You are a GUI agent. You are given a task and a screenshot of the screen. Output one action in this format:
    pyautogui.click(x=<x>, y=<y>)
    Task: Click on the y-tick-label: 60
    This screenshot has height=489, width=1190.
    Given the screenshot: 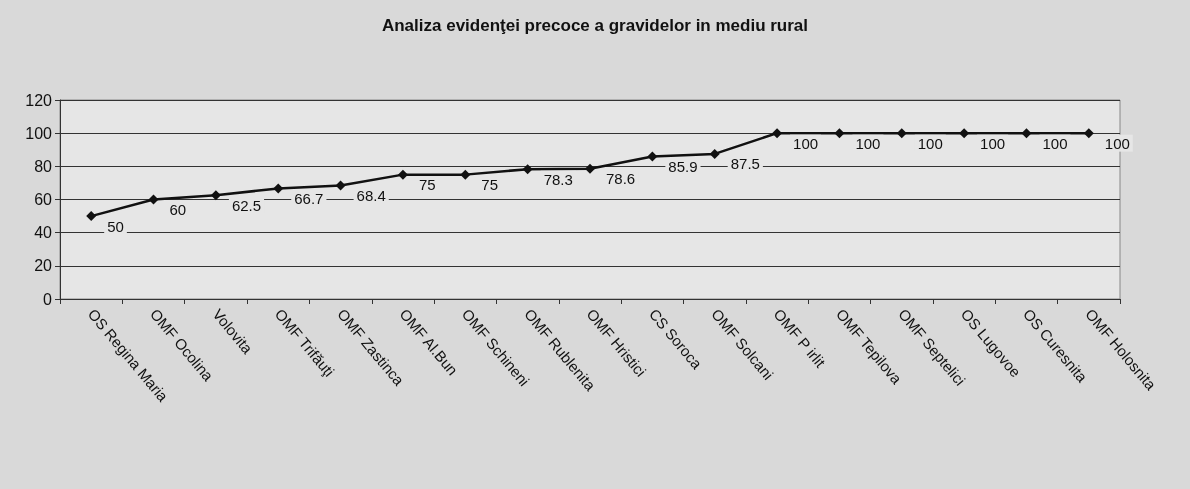 What is the action you would take?
    pyautogui.click(x=43, y=199)
    